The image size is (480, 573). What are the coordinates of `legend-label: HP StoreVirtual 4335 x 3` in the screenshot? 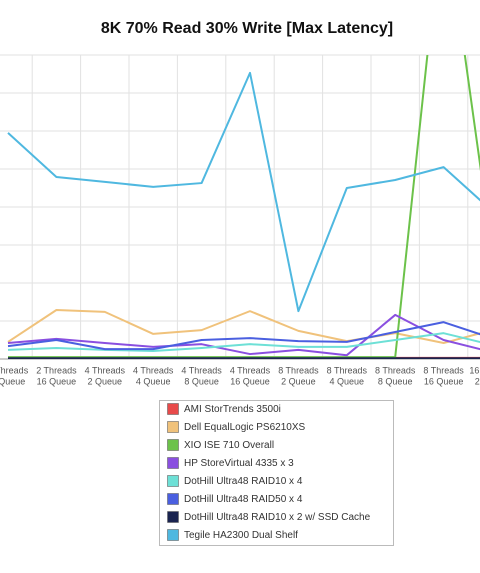 It's located at (239, 463).